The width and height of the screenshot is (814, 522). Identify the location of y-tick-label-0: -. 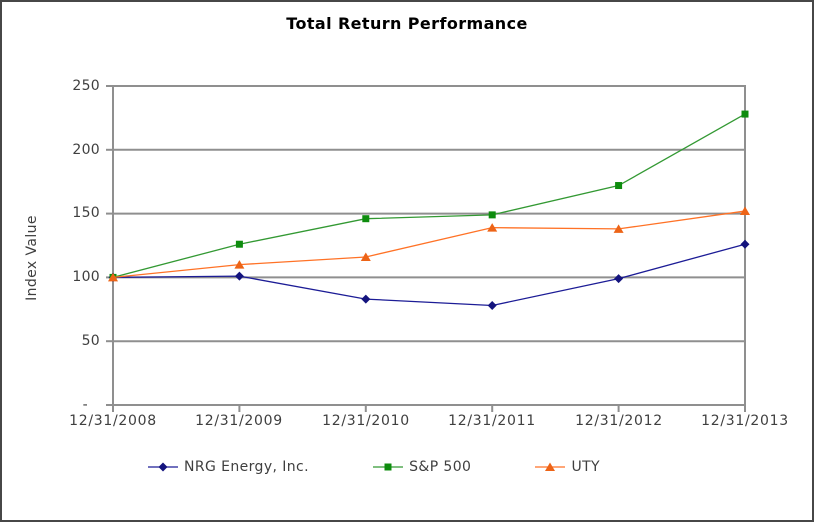
(85, 405).